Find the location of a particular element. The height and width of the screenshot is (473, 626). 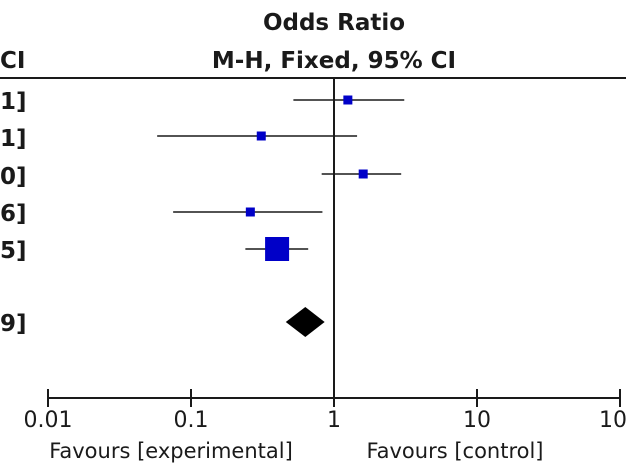

x-axis-tick-label: 0.1 is located at coordinates (191, 420).